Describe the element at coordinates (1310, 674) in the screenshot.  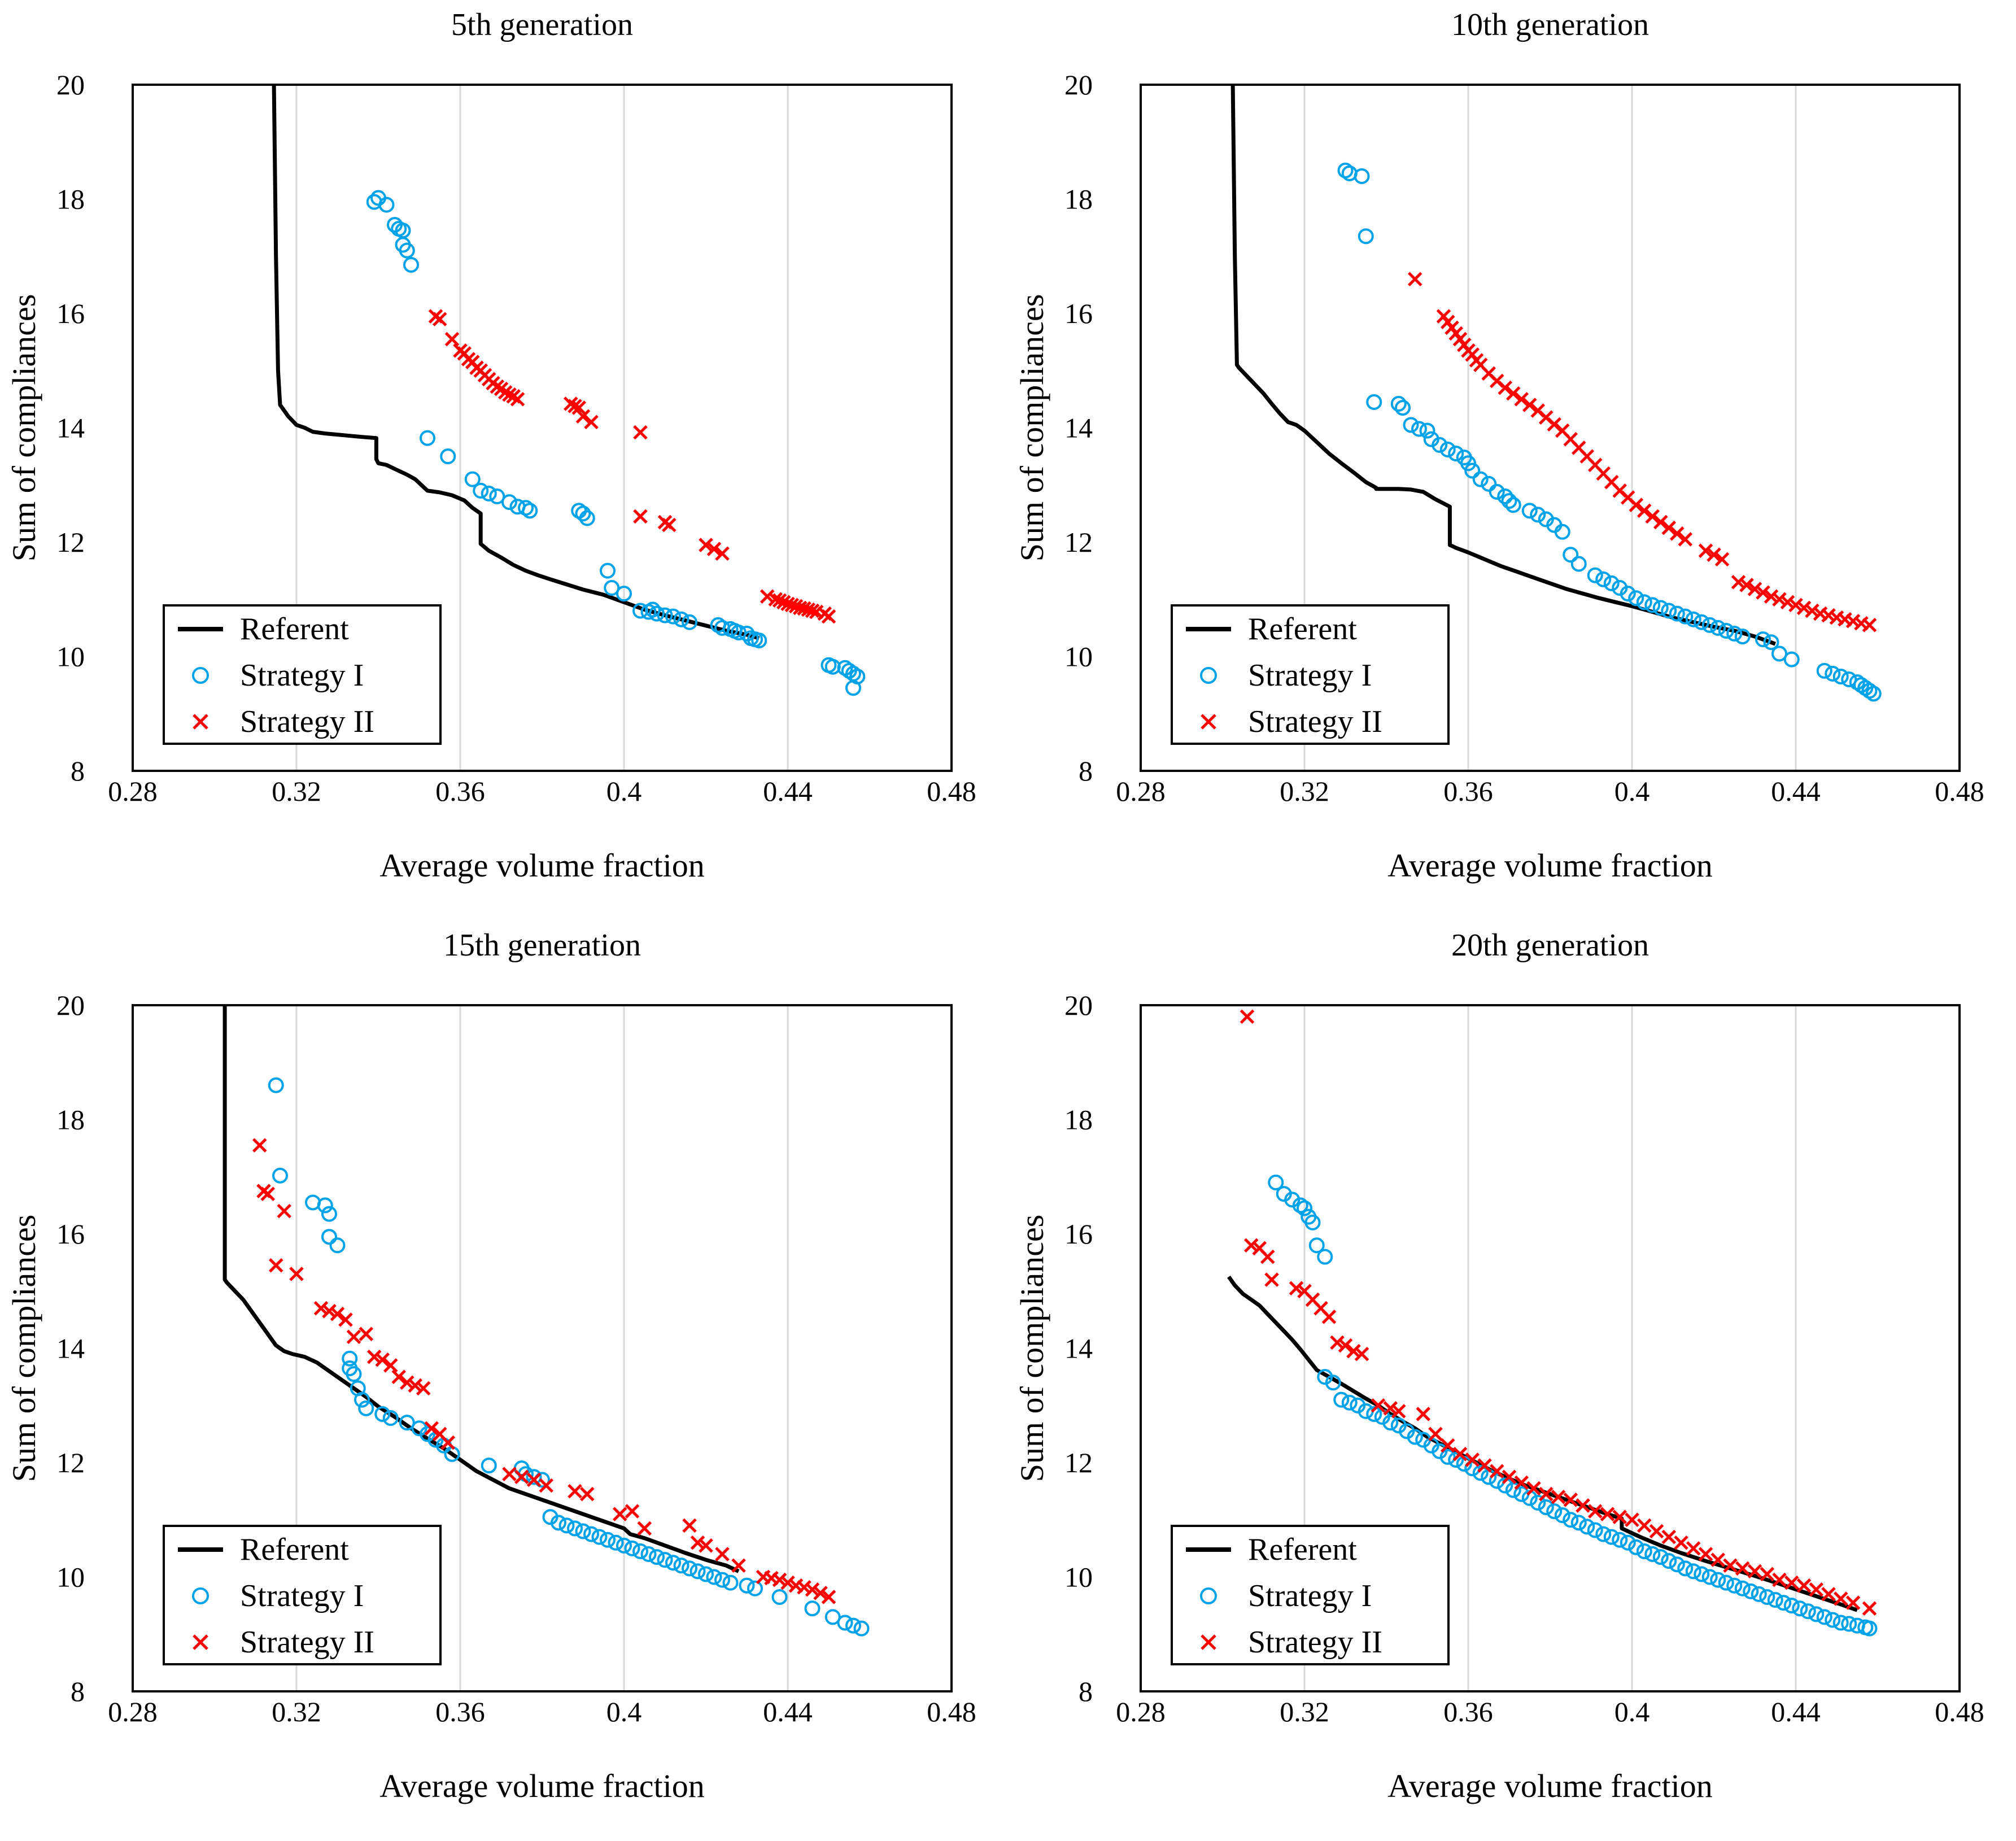
I see `legend: Referent Strategy I Strategy II` at that location.